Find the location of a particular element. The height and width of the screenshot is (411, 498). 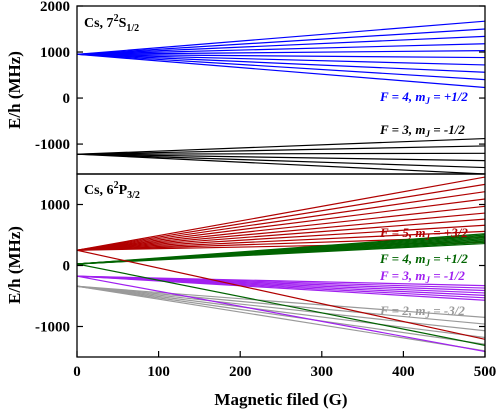

bottom-series-label-f5: F = 5, mJ = +3/2 is located at coordinates (423, 233).